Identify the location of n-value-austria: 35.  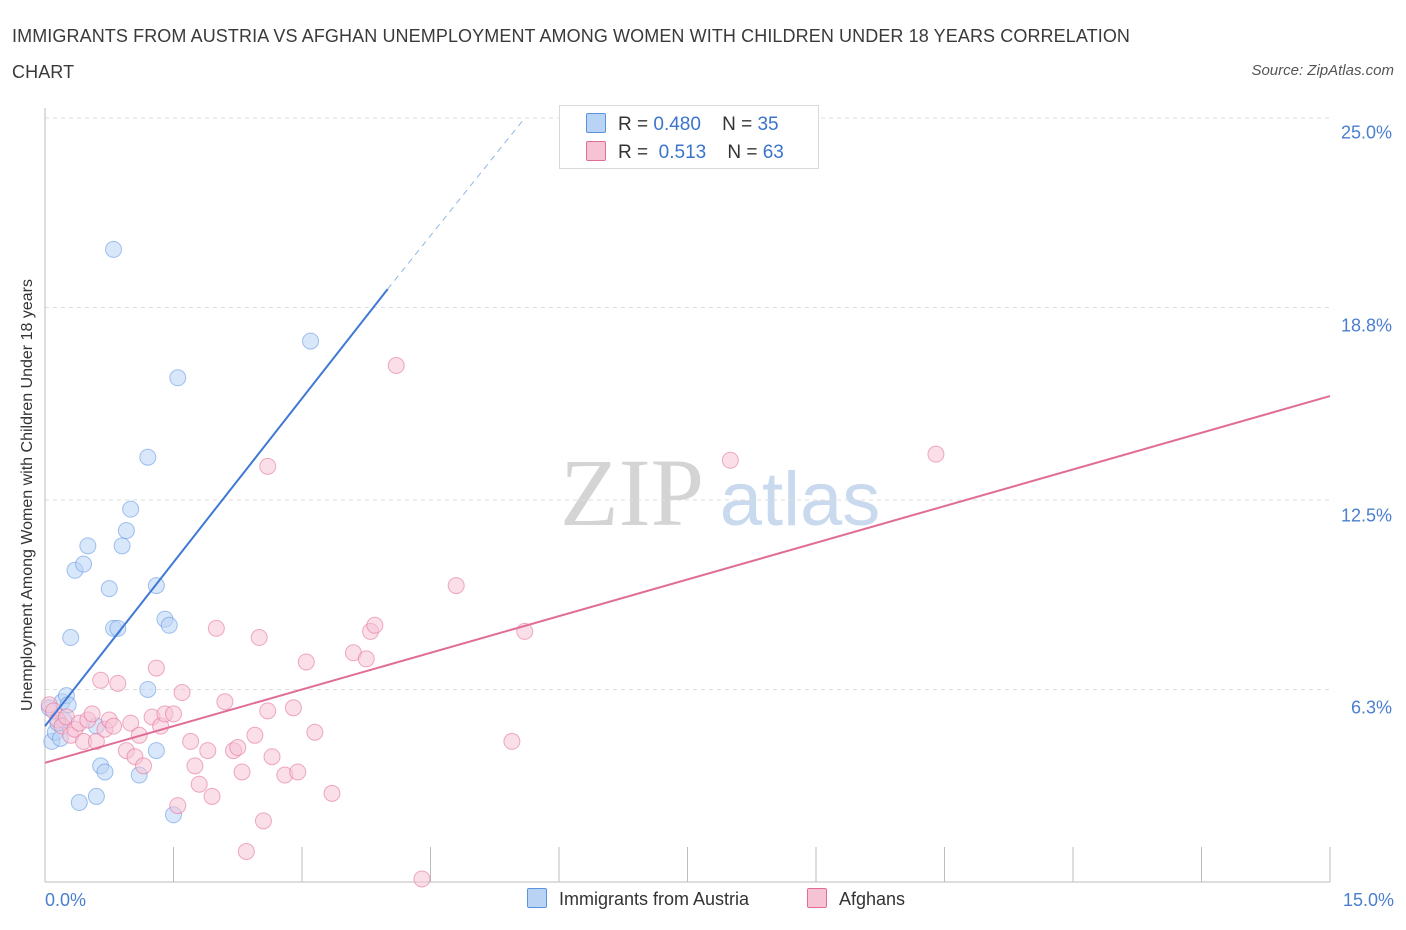
(768, 124).